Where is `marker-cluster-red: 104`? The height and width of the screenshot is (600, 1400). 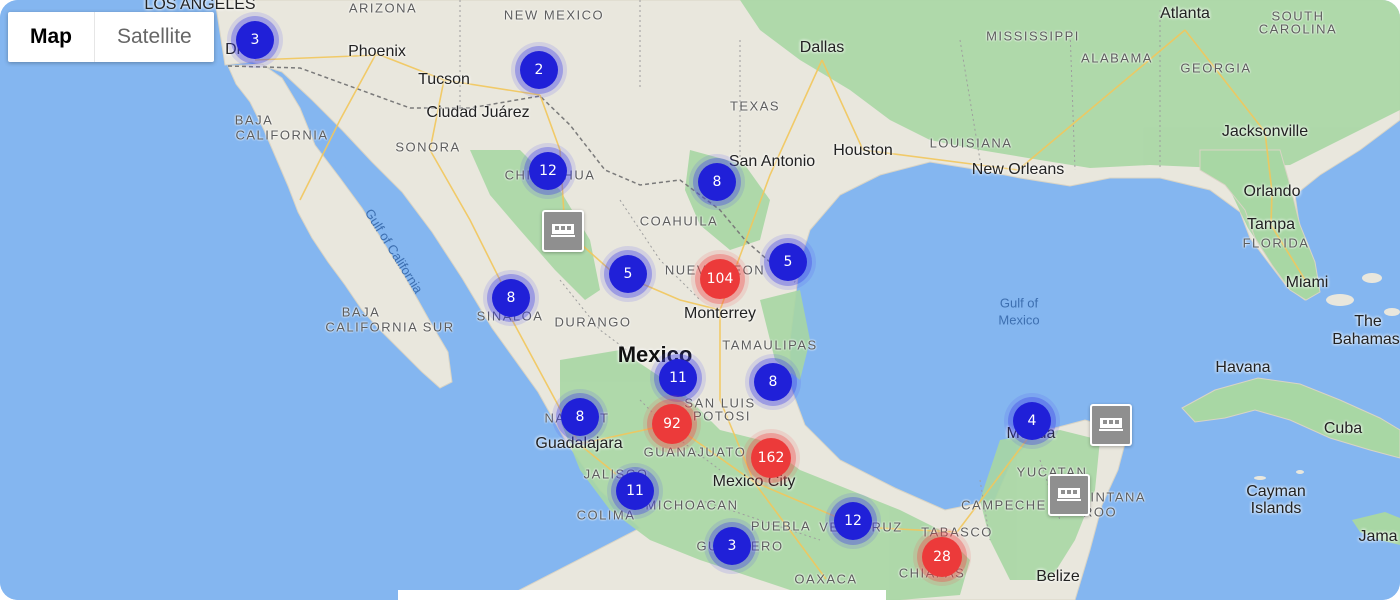
marker-cluster-red: 104 is located at coordinates (720, 279).